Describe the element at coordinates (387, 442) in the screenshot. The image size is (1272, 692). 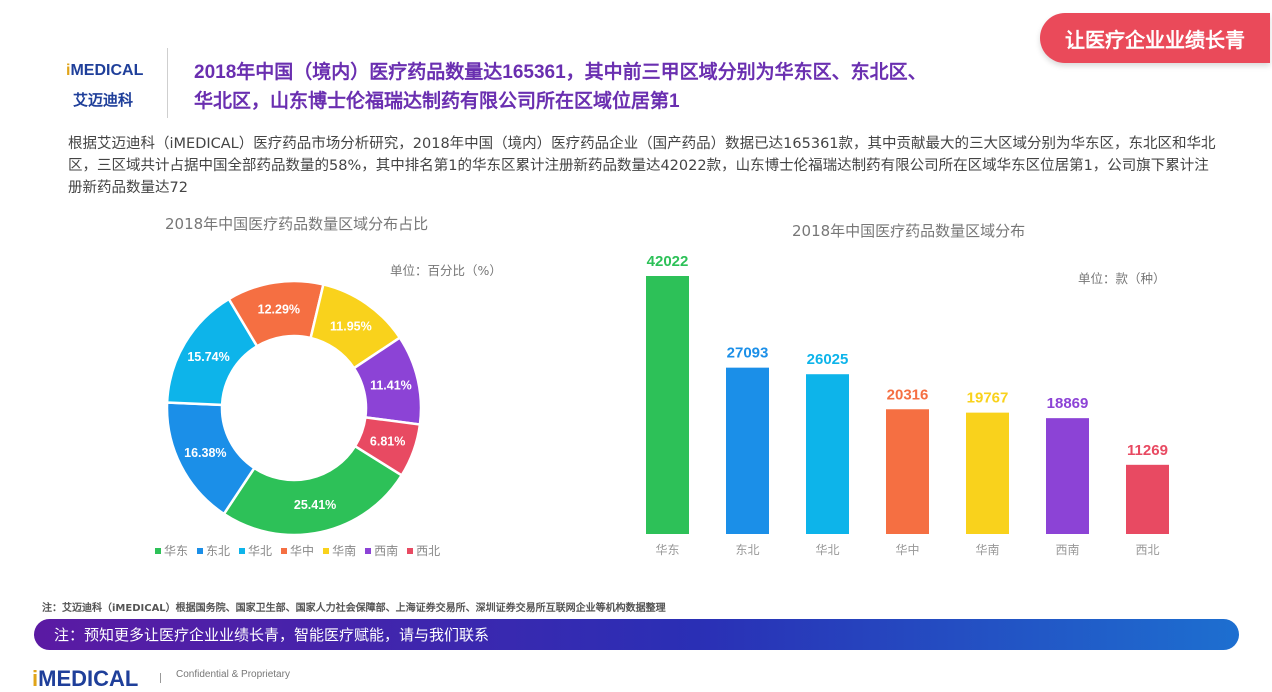
I see `donut-slice-label: 6.81%` at that location.